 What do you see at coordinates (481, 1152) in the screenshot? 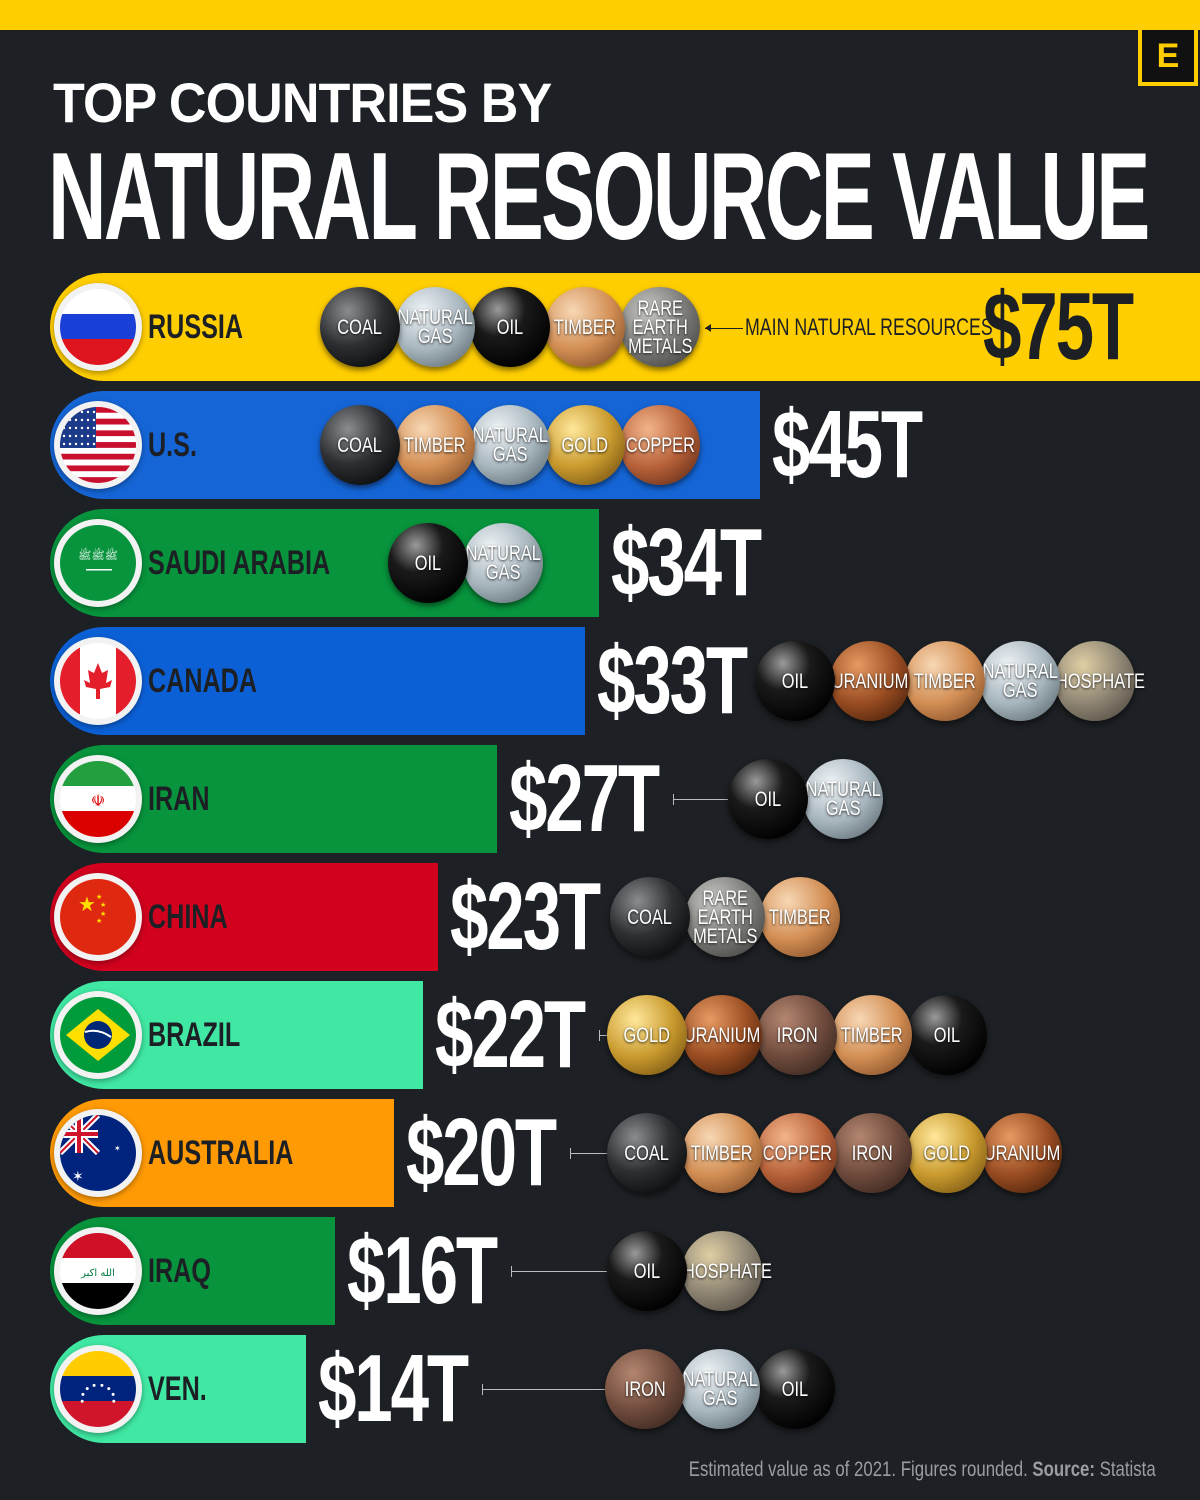
I see `value-label: $20T` at bounding box center [481, 1152].